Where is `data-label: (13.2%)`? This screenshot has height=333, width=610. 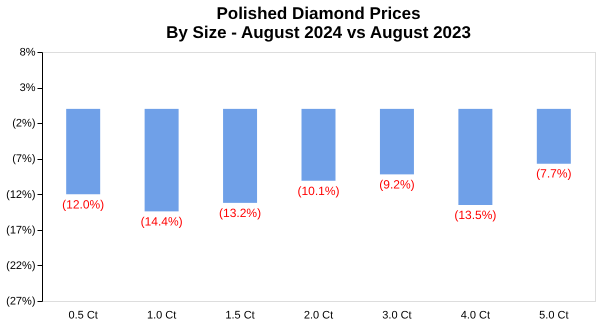 data-label: (13.2%) is located at coordinates (240, 213).